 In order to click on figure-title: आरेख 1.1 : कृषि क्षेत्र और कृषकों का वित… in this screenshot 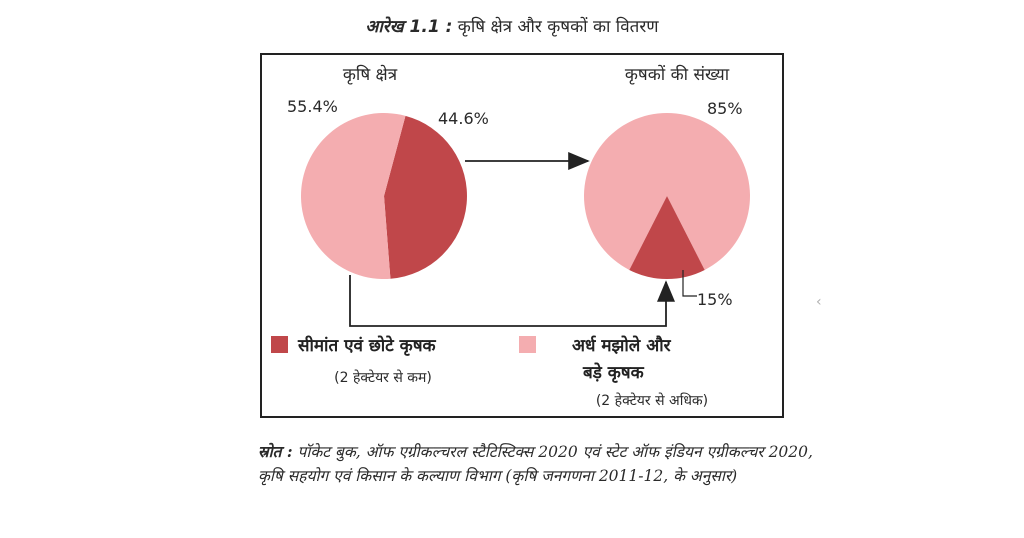, I will do `click(512, 25)`.